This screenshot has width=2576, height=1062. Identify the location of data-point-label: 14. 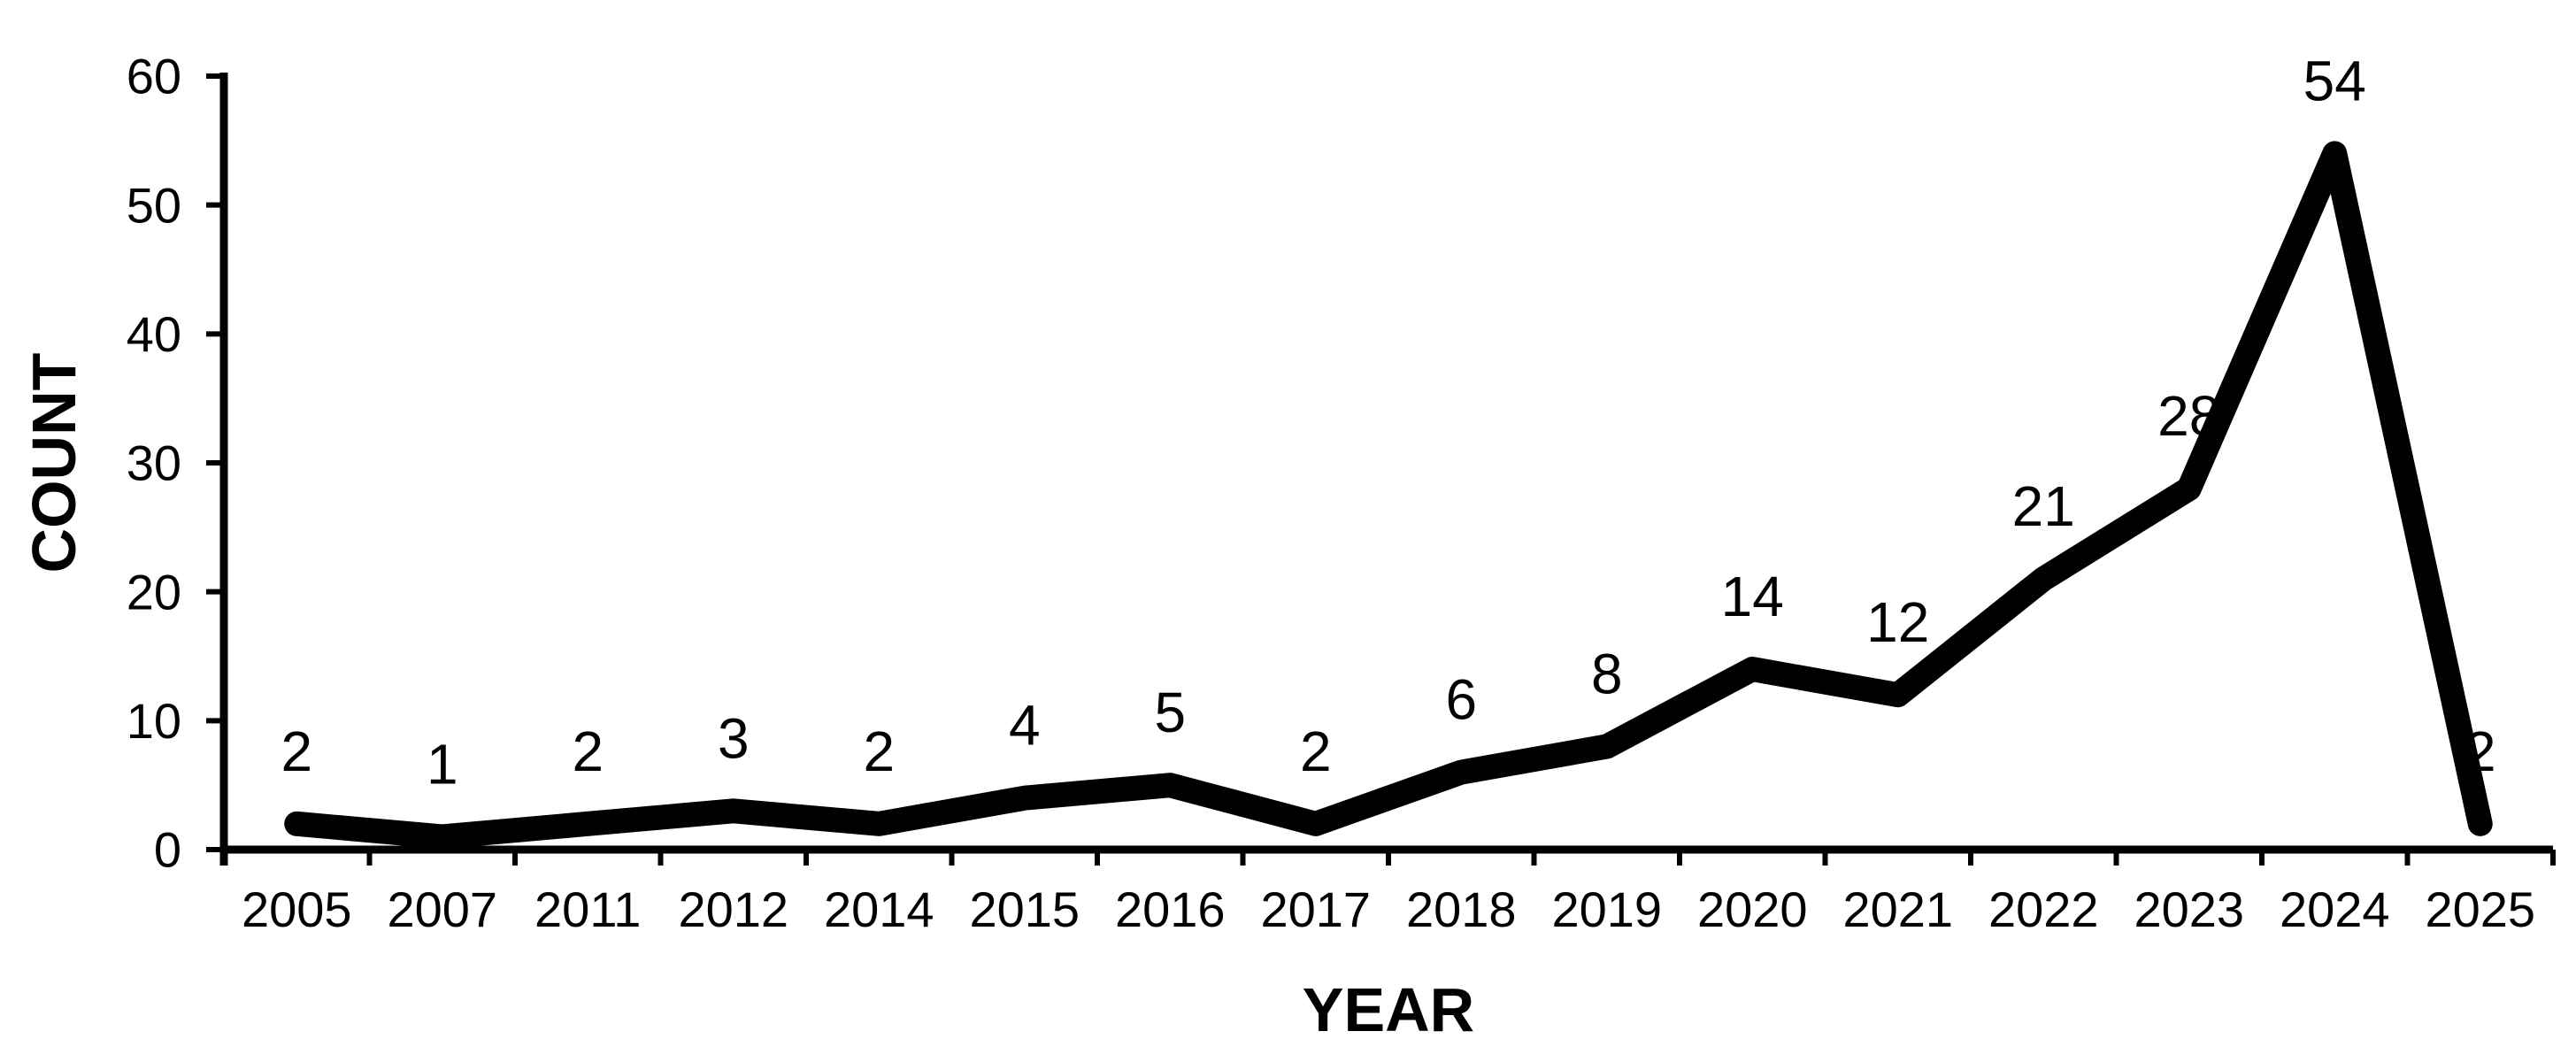
(1752, 596).